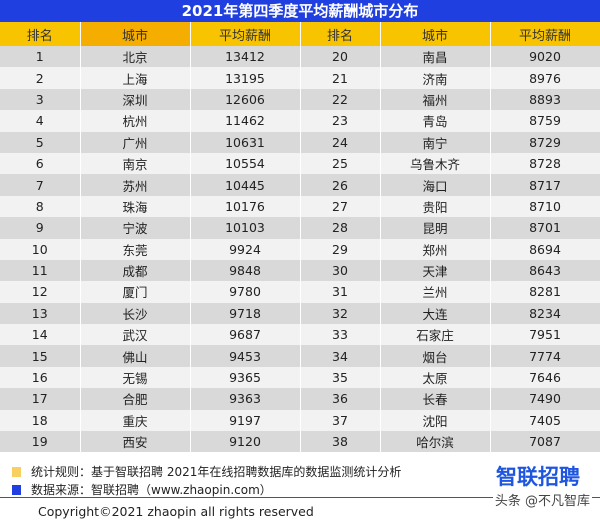 The image size is (600, 523). Describe the element at coordinates (545, 249) in the screenshot. I see `table-cell: 8694` at that location.